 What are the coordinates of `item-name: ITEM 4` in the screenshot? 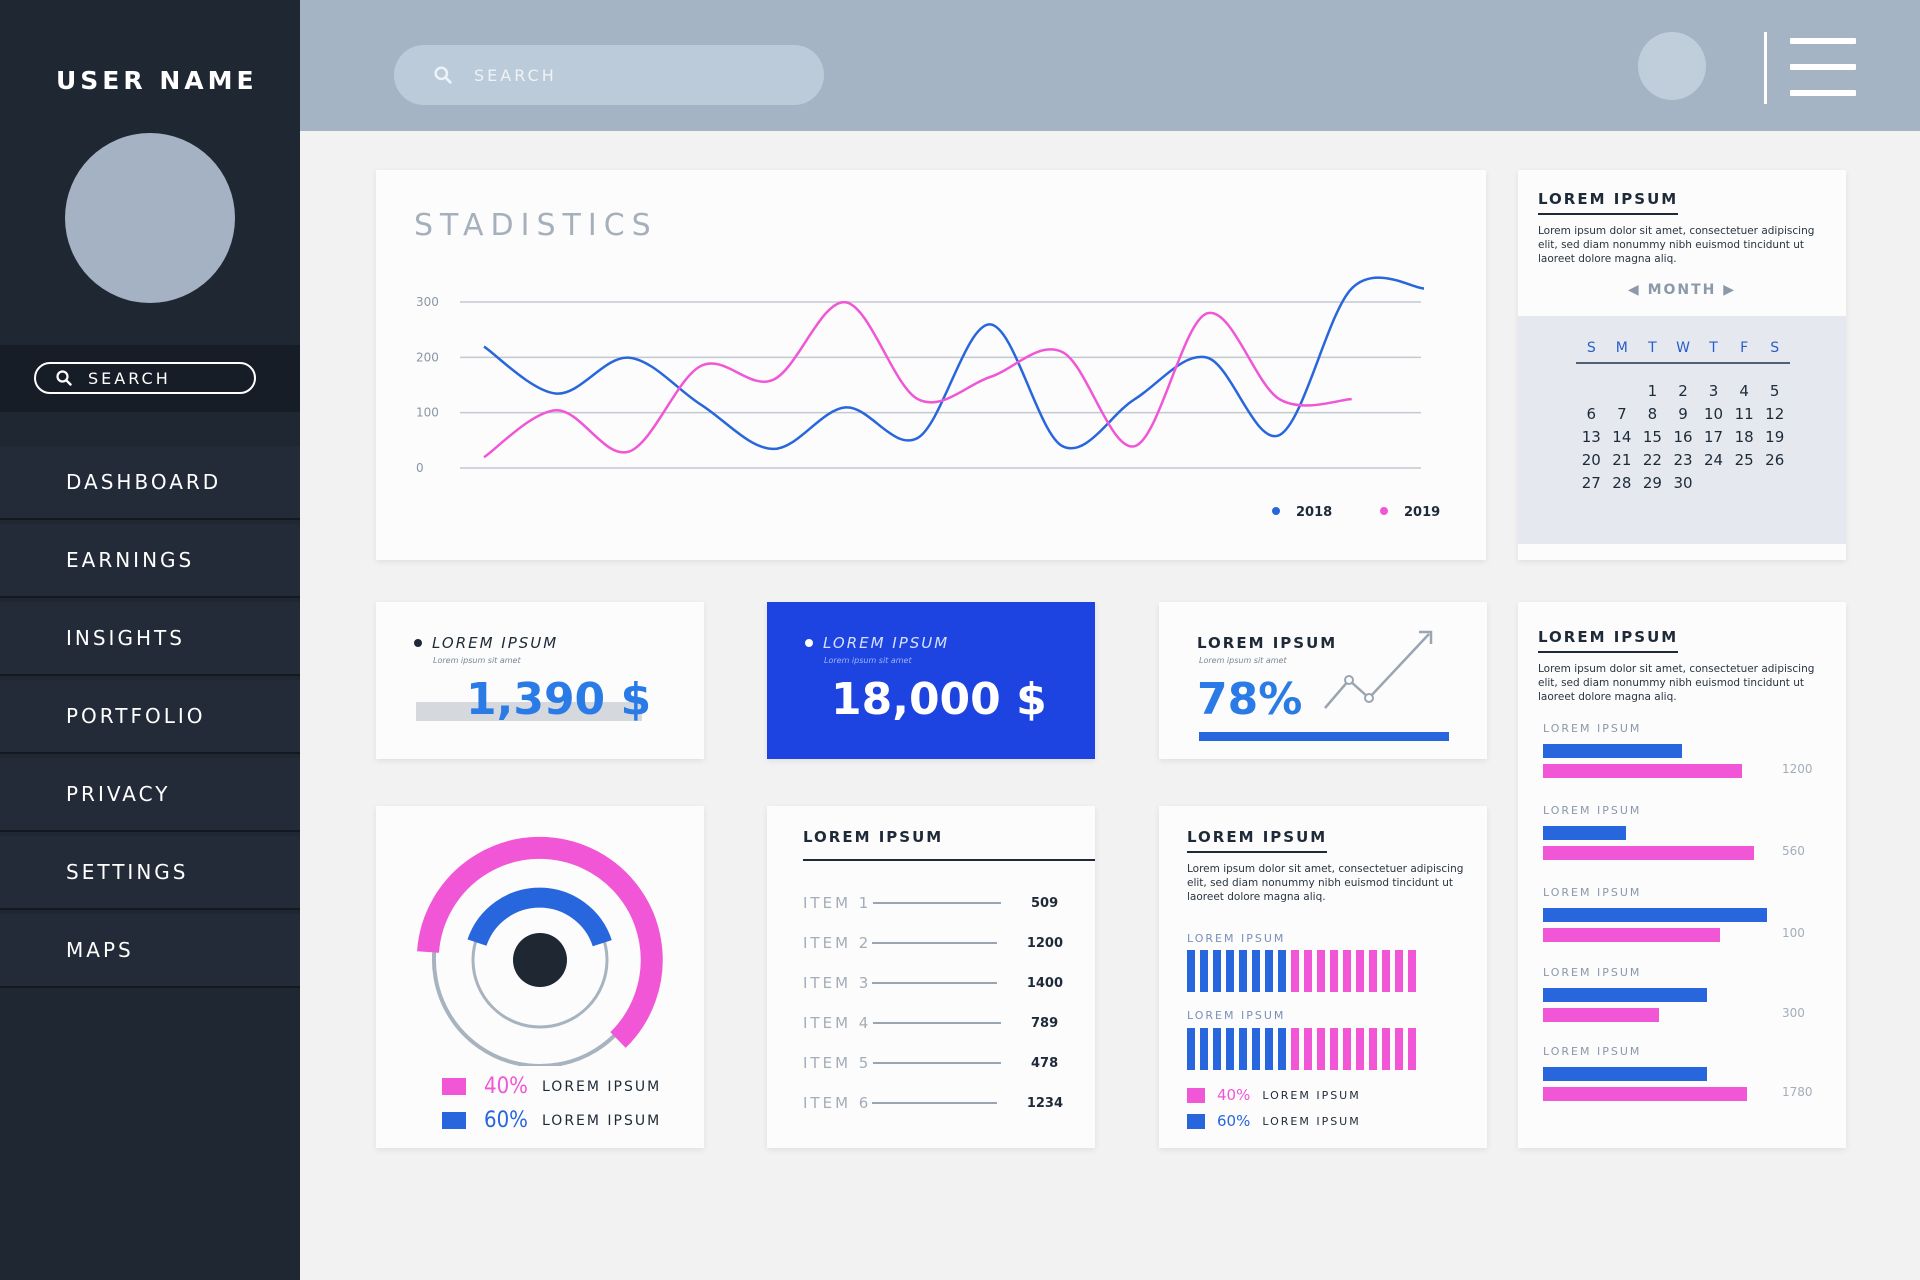 It's located at (837, 1023).